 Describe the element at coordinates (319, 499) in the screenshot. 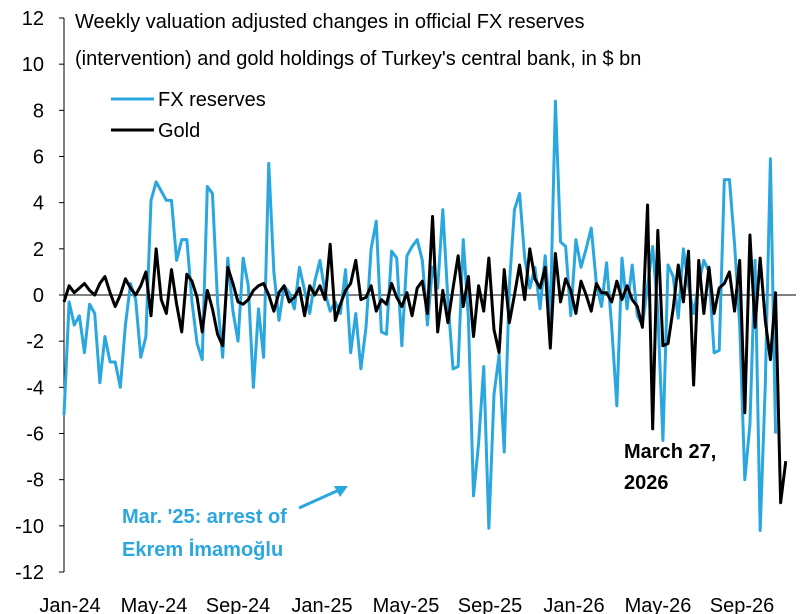

I see `annotation-arrow-line` at that location.